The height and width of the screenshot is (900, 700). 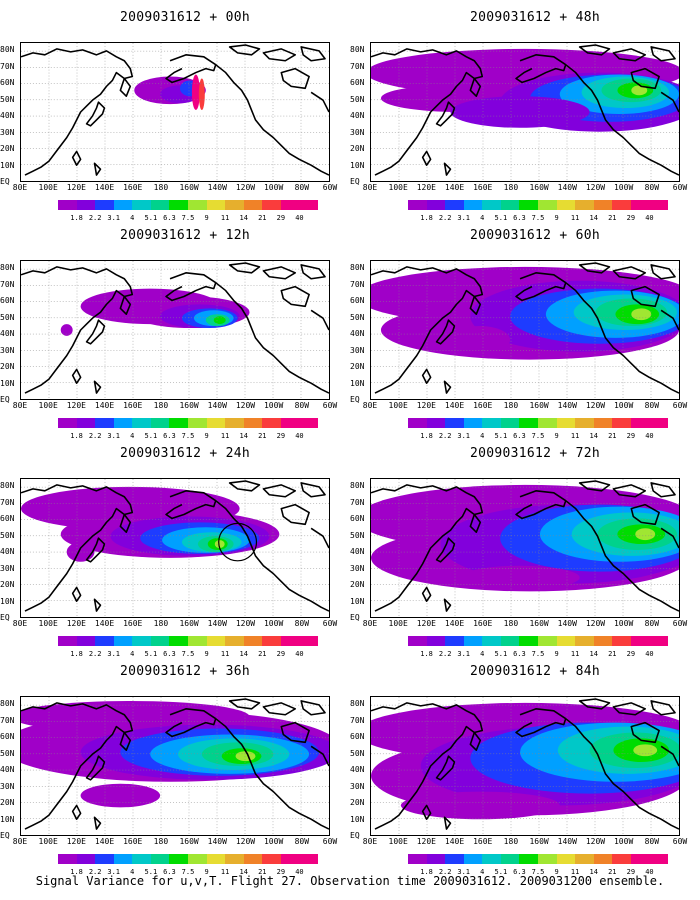 What do you see at coordinates (595, 405) in the screenshot?
I see `longitude-tick-label: 120W` at bounding box center [595, 405].